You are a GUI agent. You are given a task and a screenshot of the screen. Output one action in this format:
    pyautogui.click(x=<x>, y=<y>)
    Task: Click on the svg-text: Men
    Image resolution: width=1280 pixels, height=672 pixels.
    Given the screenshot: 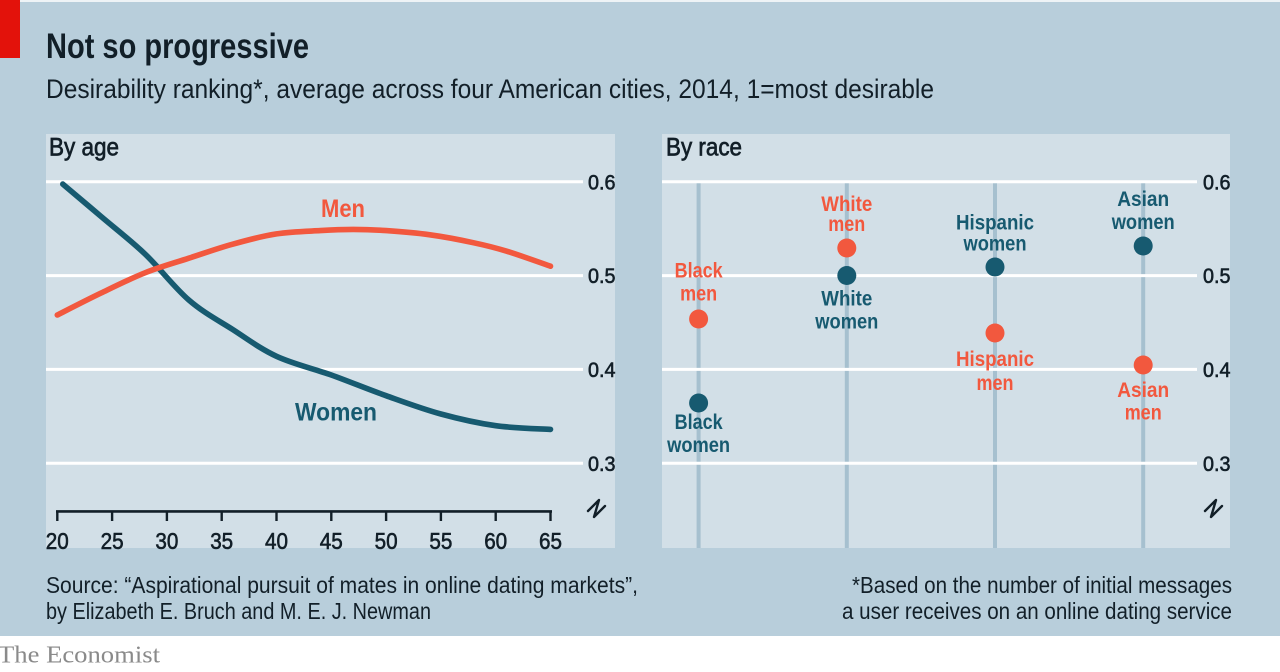 What is the action you would take?
    pyautogui.click(x=343, y=209)
    